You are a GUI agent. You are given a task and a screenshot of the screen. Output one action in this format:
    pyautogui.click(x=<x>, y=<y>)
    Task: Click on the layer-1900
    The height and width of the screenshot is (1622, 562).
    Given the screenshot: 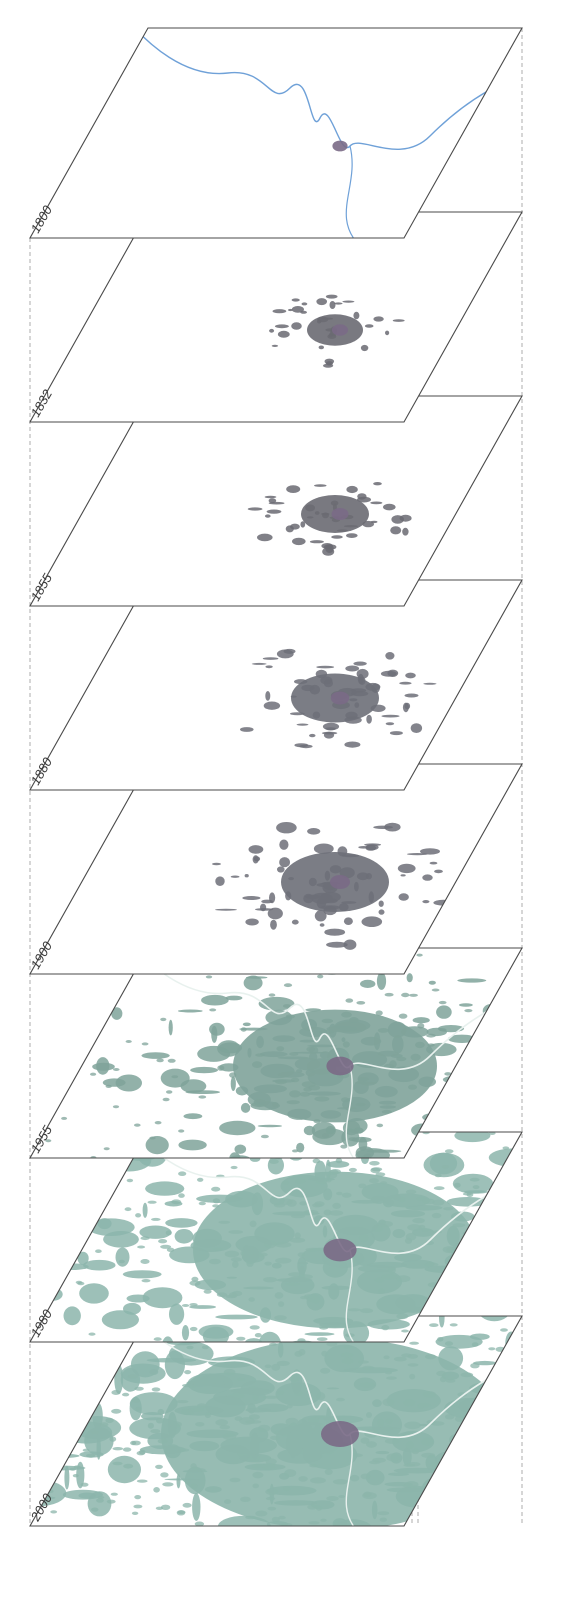 What is the action you would take?
    pyautogui.click(x=276, y=869)
    